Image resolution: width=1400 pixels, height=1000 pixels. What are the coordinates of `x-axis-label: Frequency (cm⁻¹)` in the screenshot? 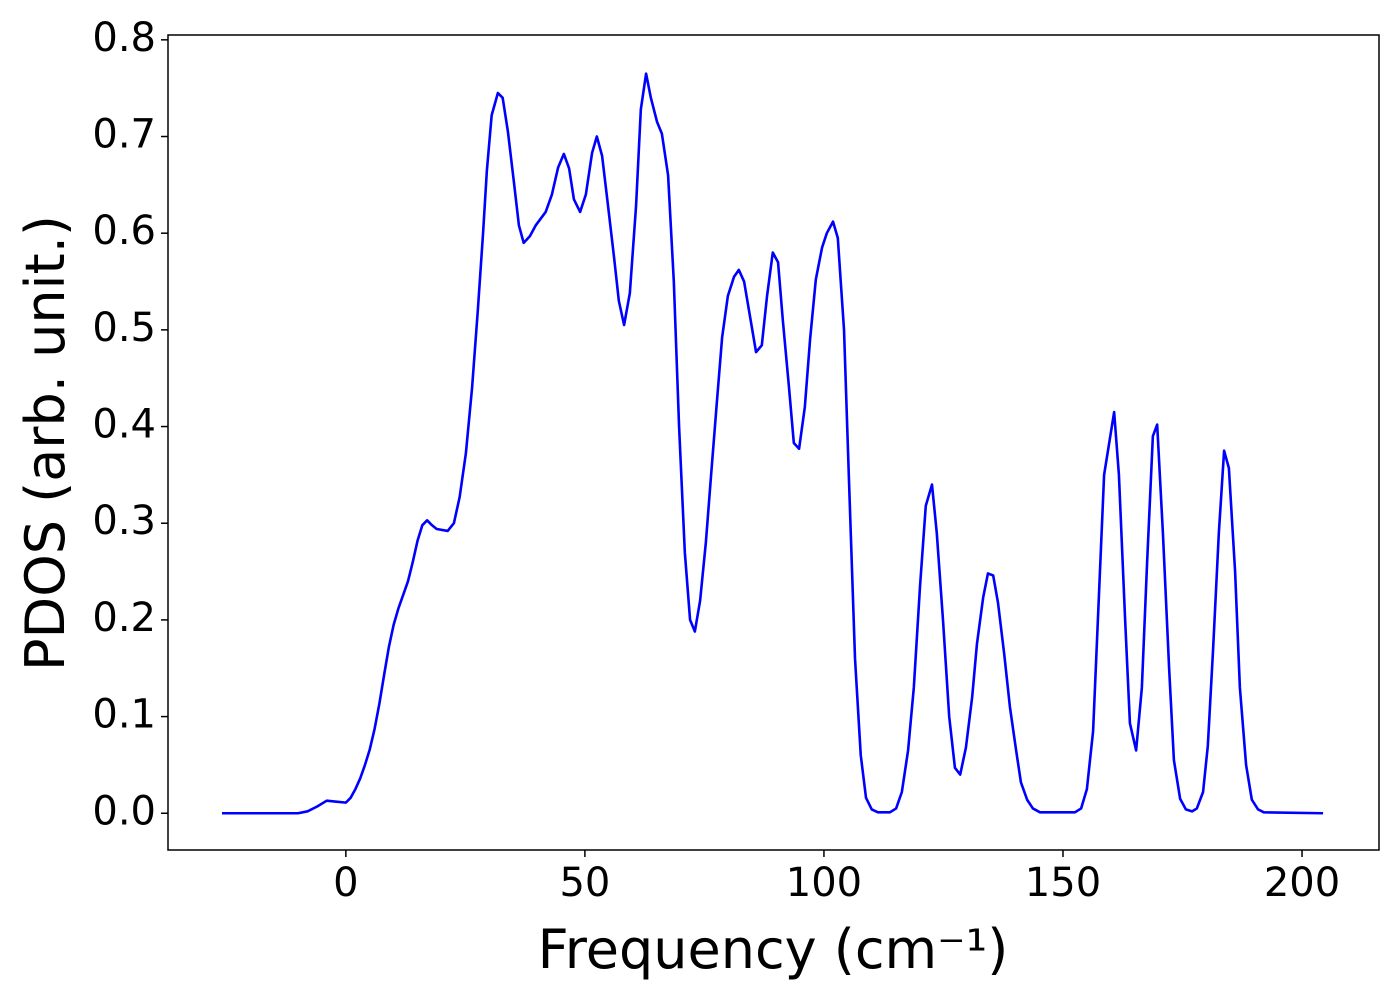 It's located at (773, 949).